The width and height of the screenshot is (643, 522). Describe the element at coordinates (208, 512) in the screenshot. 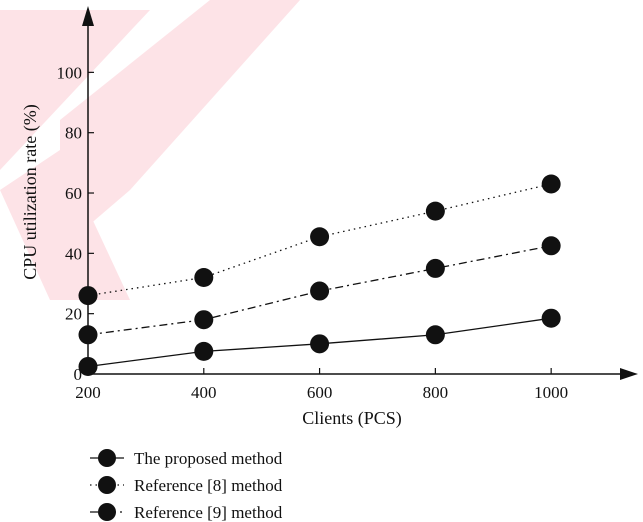

I see `legend-label: Reference [9] method` at that location.